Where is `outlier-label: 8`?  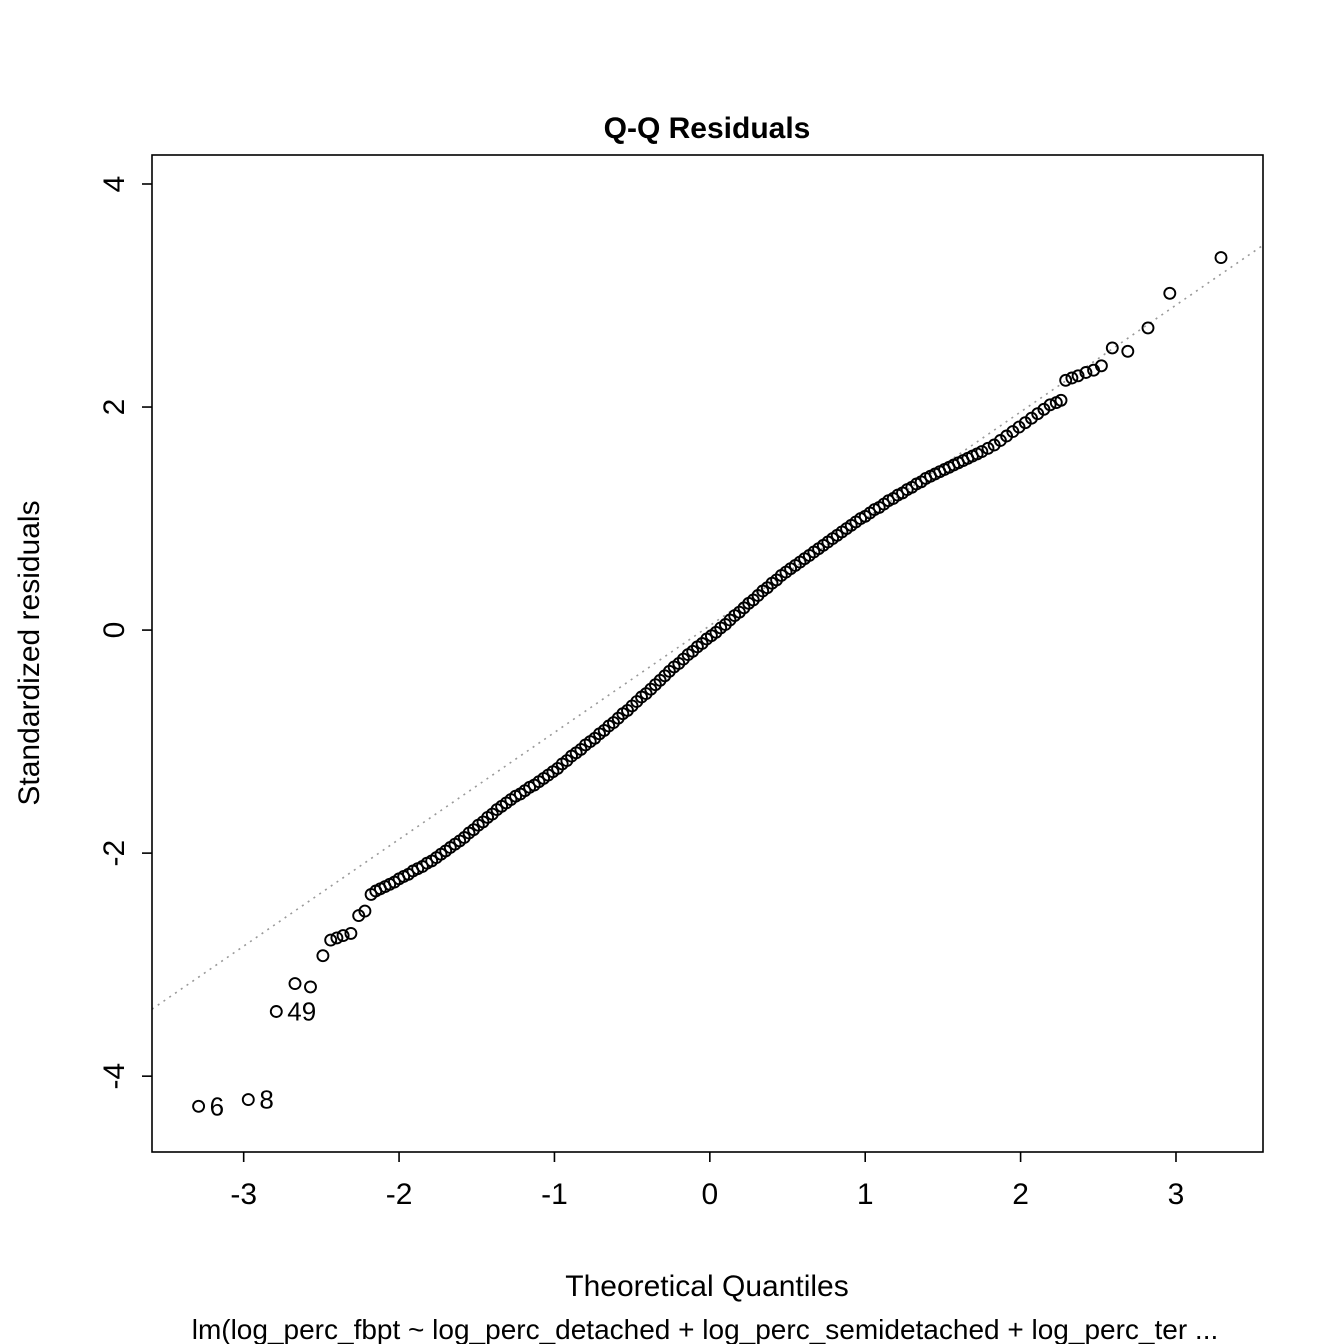 outlier-label: 8 is located at coordinates (266, 1100).